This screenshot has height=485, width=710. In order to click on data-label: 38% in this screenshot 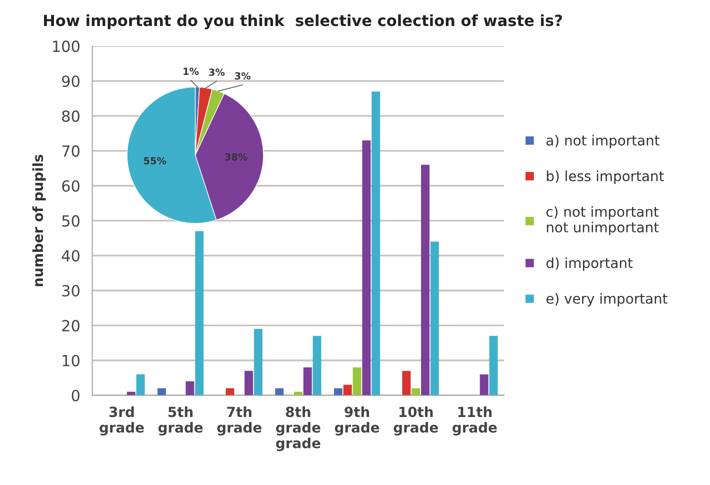, I will do `click(236, 157)`.